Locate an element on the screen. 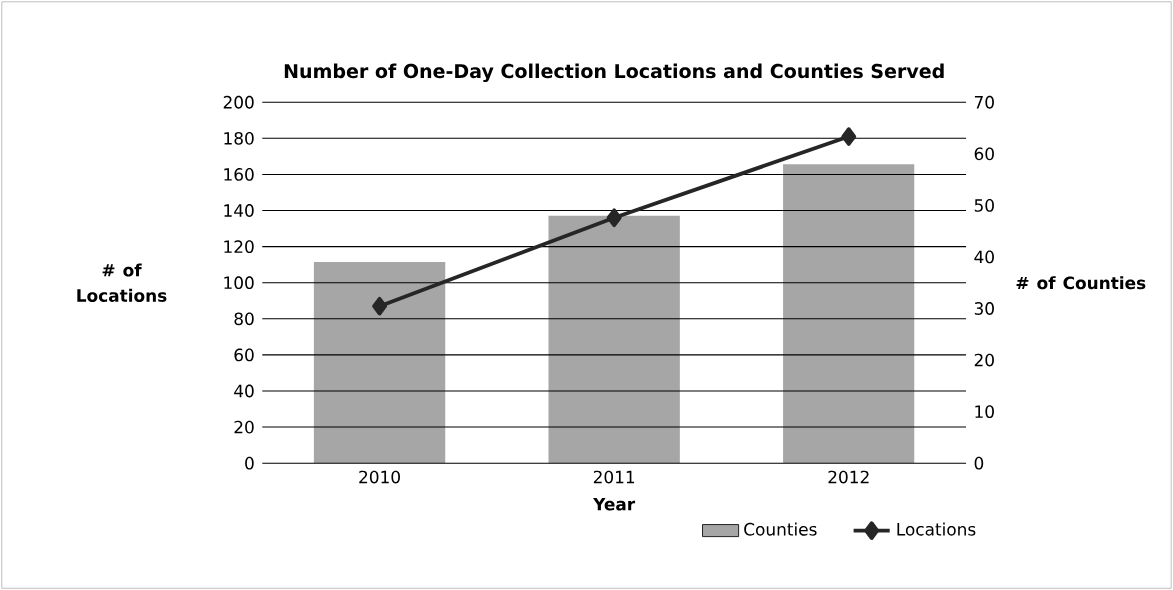 This screenshot has width=1173, height=590. y2-tick-label: 20 is located at coordinates (984, 360).